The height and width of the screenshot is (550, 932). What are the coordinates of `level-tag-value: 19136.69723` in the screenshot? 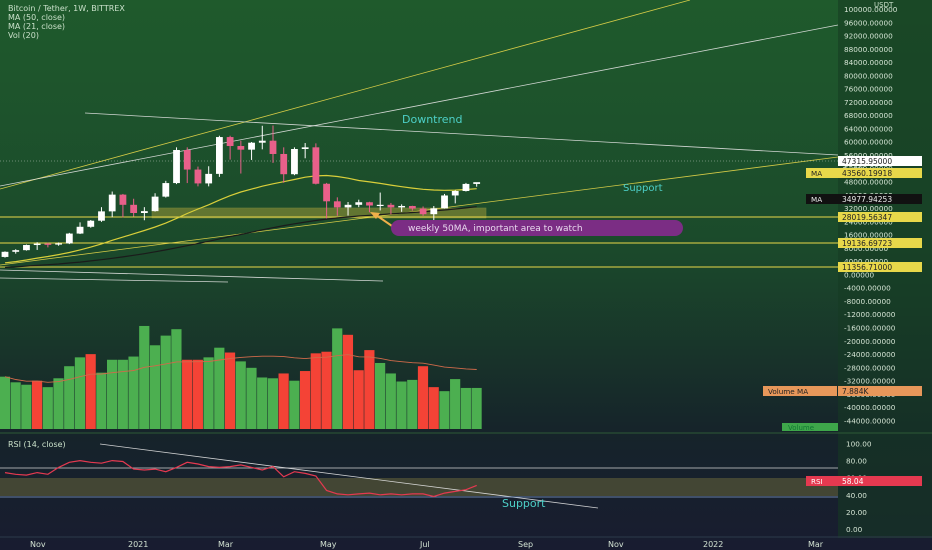 It's located at (867, 243).